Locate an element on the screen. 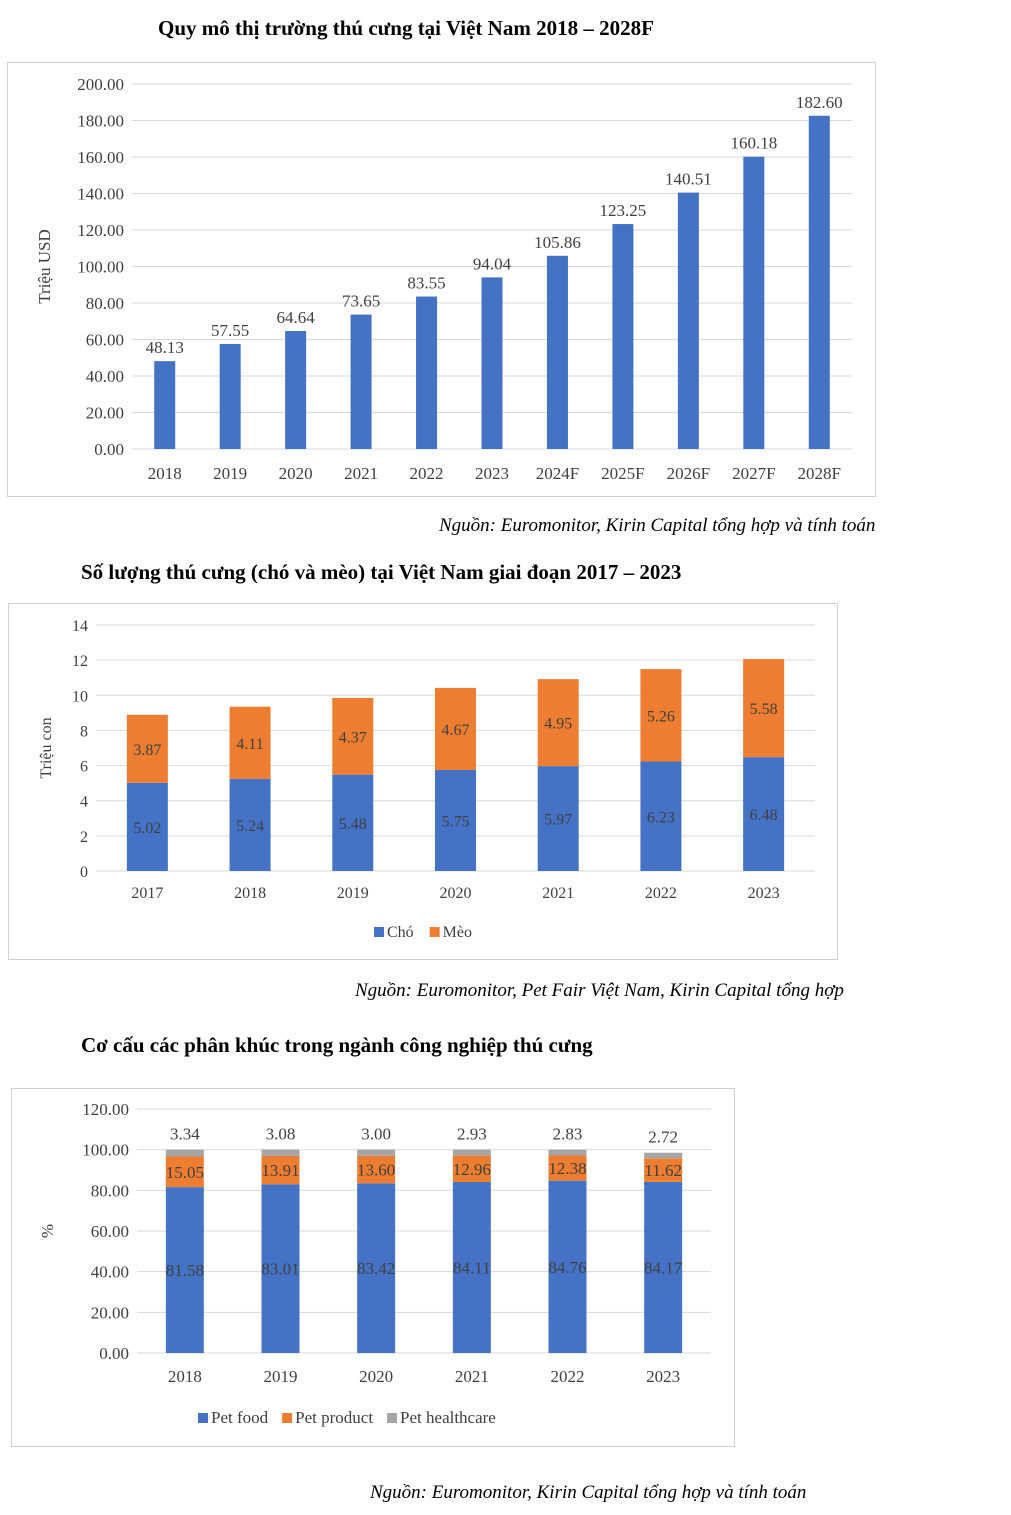  chart1-xtick-label: 2022 is located at coordinates (427, 473).